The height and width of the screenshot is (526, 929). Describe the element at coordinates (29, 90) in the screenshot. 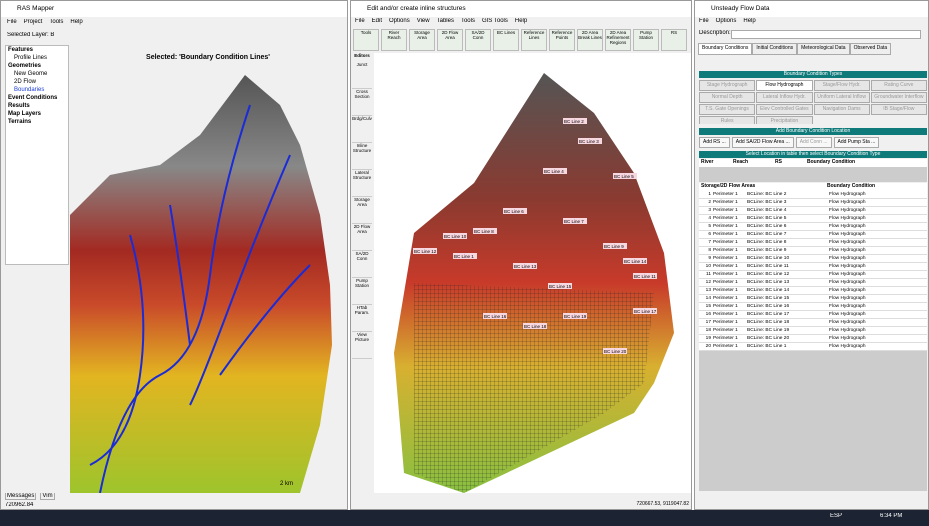

I see `tree-item: Boundaries` at that location.